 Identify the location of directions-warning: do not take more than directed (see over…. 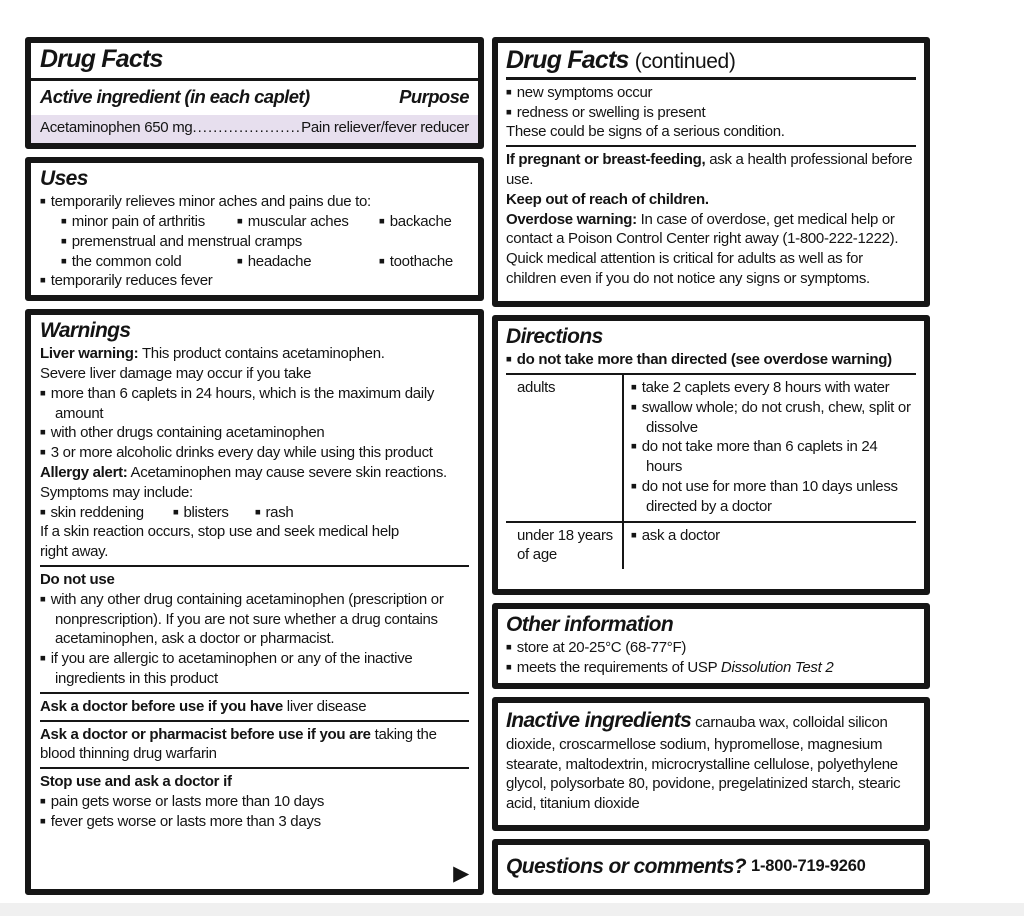
(711, 360).